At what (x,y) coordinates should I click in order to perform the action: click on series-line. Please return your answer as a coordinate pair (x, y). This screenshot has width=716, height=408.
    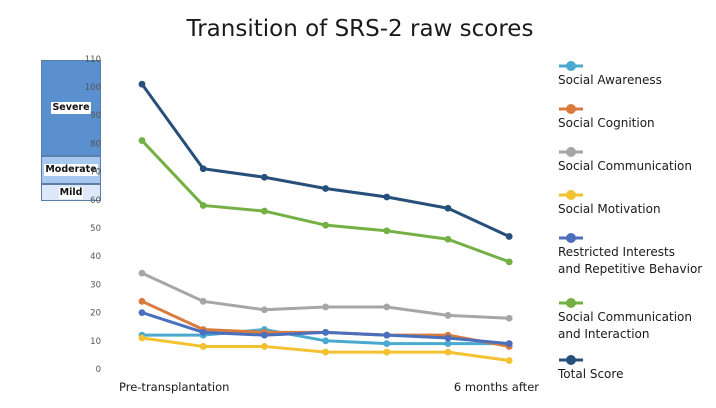
    Looking at the image, I should click on (325, 295).